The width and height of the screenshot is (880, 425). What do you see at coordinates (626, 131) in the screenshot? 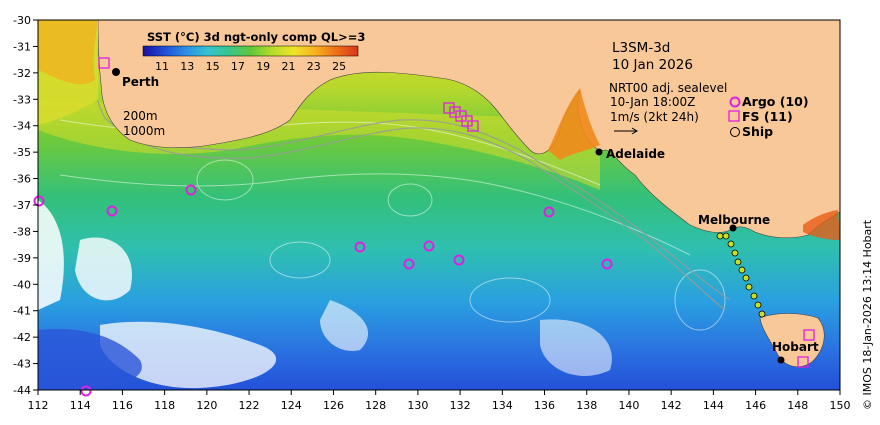
I see `vector-scale-arrow` at bounding box center [626, 131].